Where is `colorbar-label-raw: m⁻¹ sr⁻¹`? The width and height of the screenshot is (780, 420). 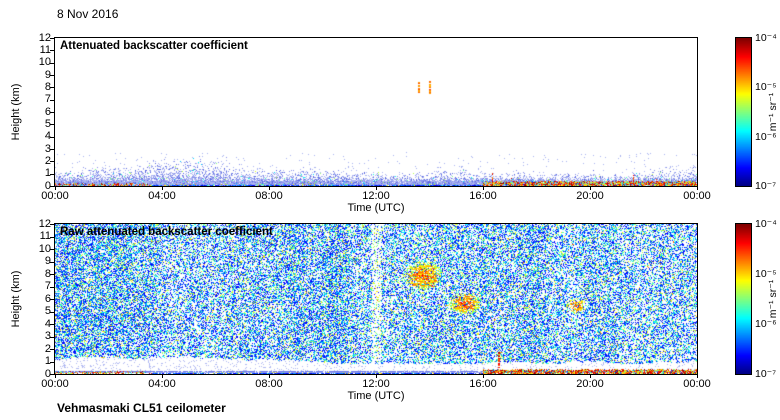
colorbar-label-raw: m⁻¹ sr⁻¹ is located at coordinates (773, 299).